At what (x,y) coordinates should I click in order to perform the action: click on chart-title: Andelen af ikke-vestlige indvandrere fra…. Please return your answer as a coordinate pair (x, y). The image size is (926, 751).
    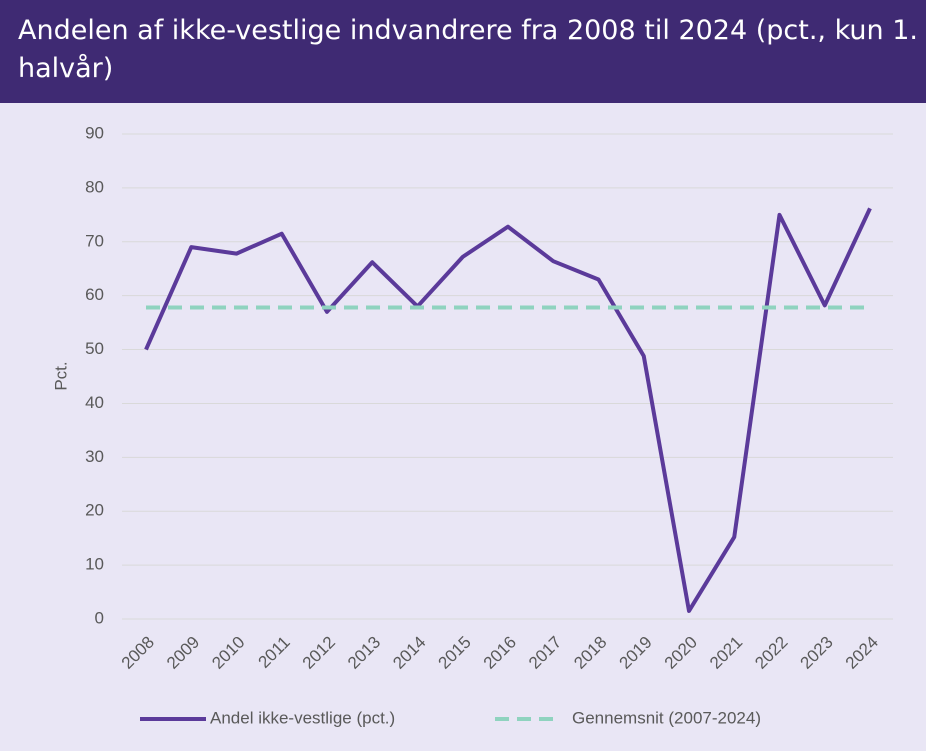
    Looking at the image, I should click on (468, 49).